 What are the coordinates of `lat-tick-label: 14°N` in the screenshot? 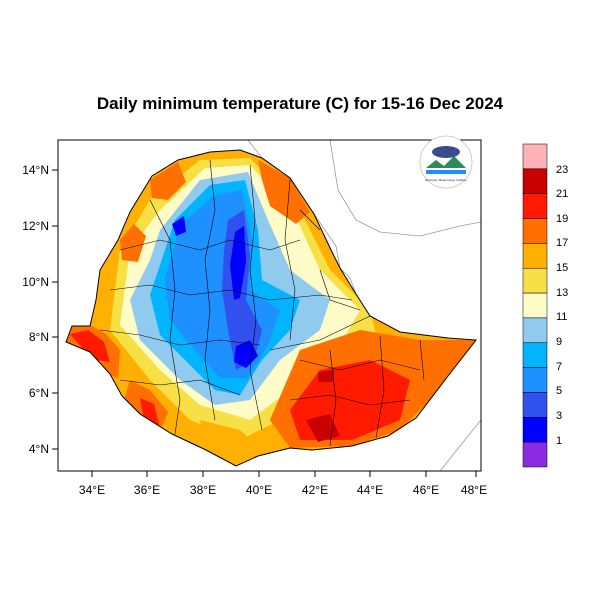 It's located at (35, 170).